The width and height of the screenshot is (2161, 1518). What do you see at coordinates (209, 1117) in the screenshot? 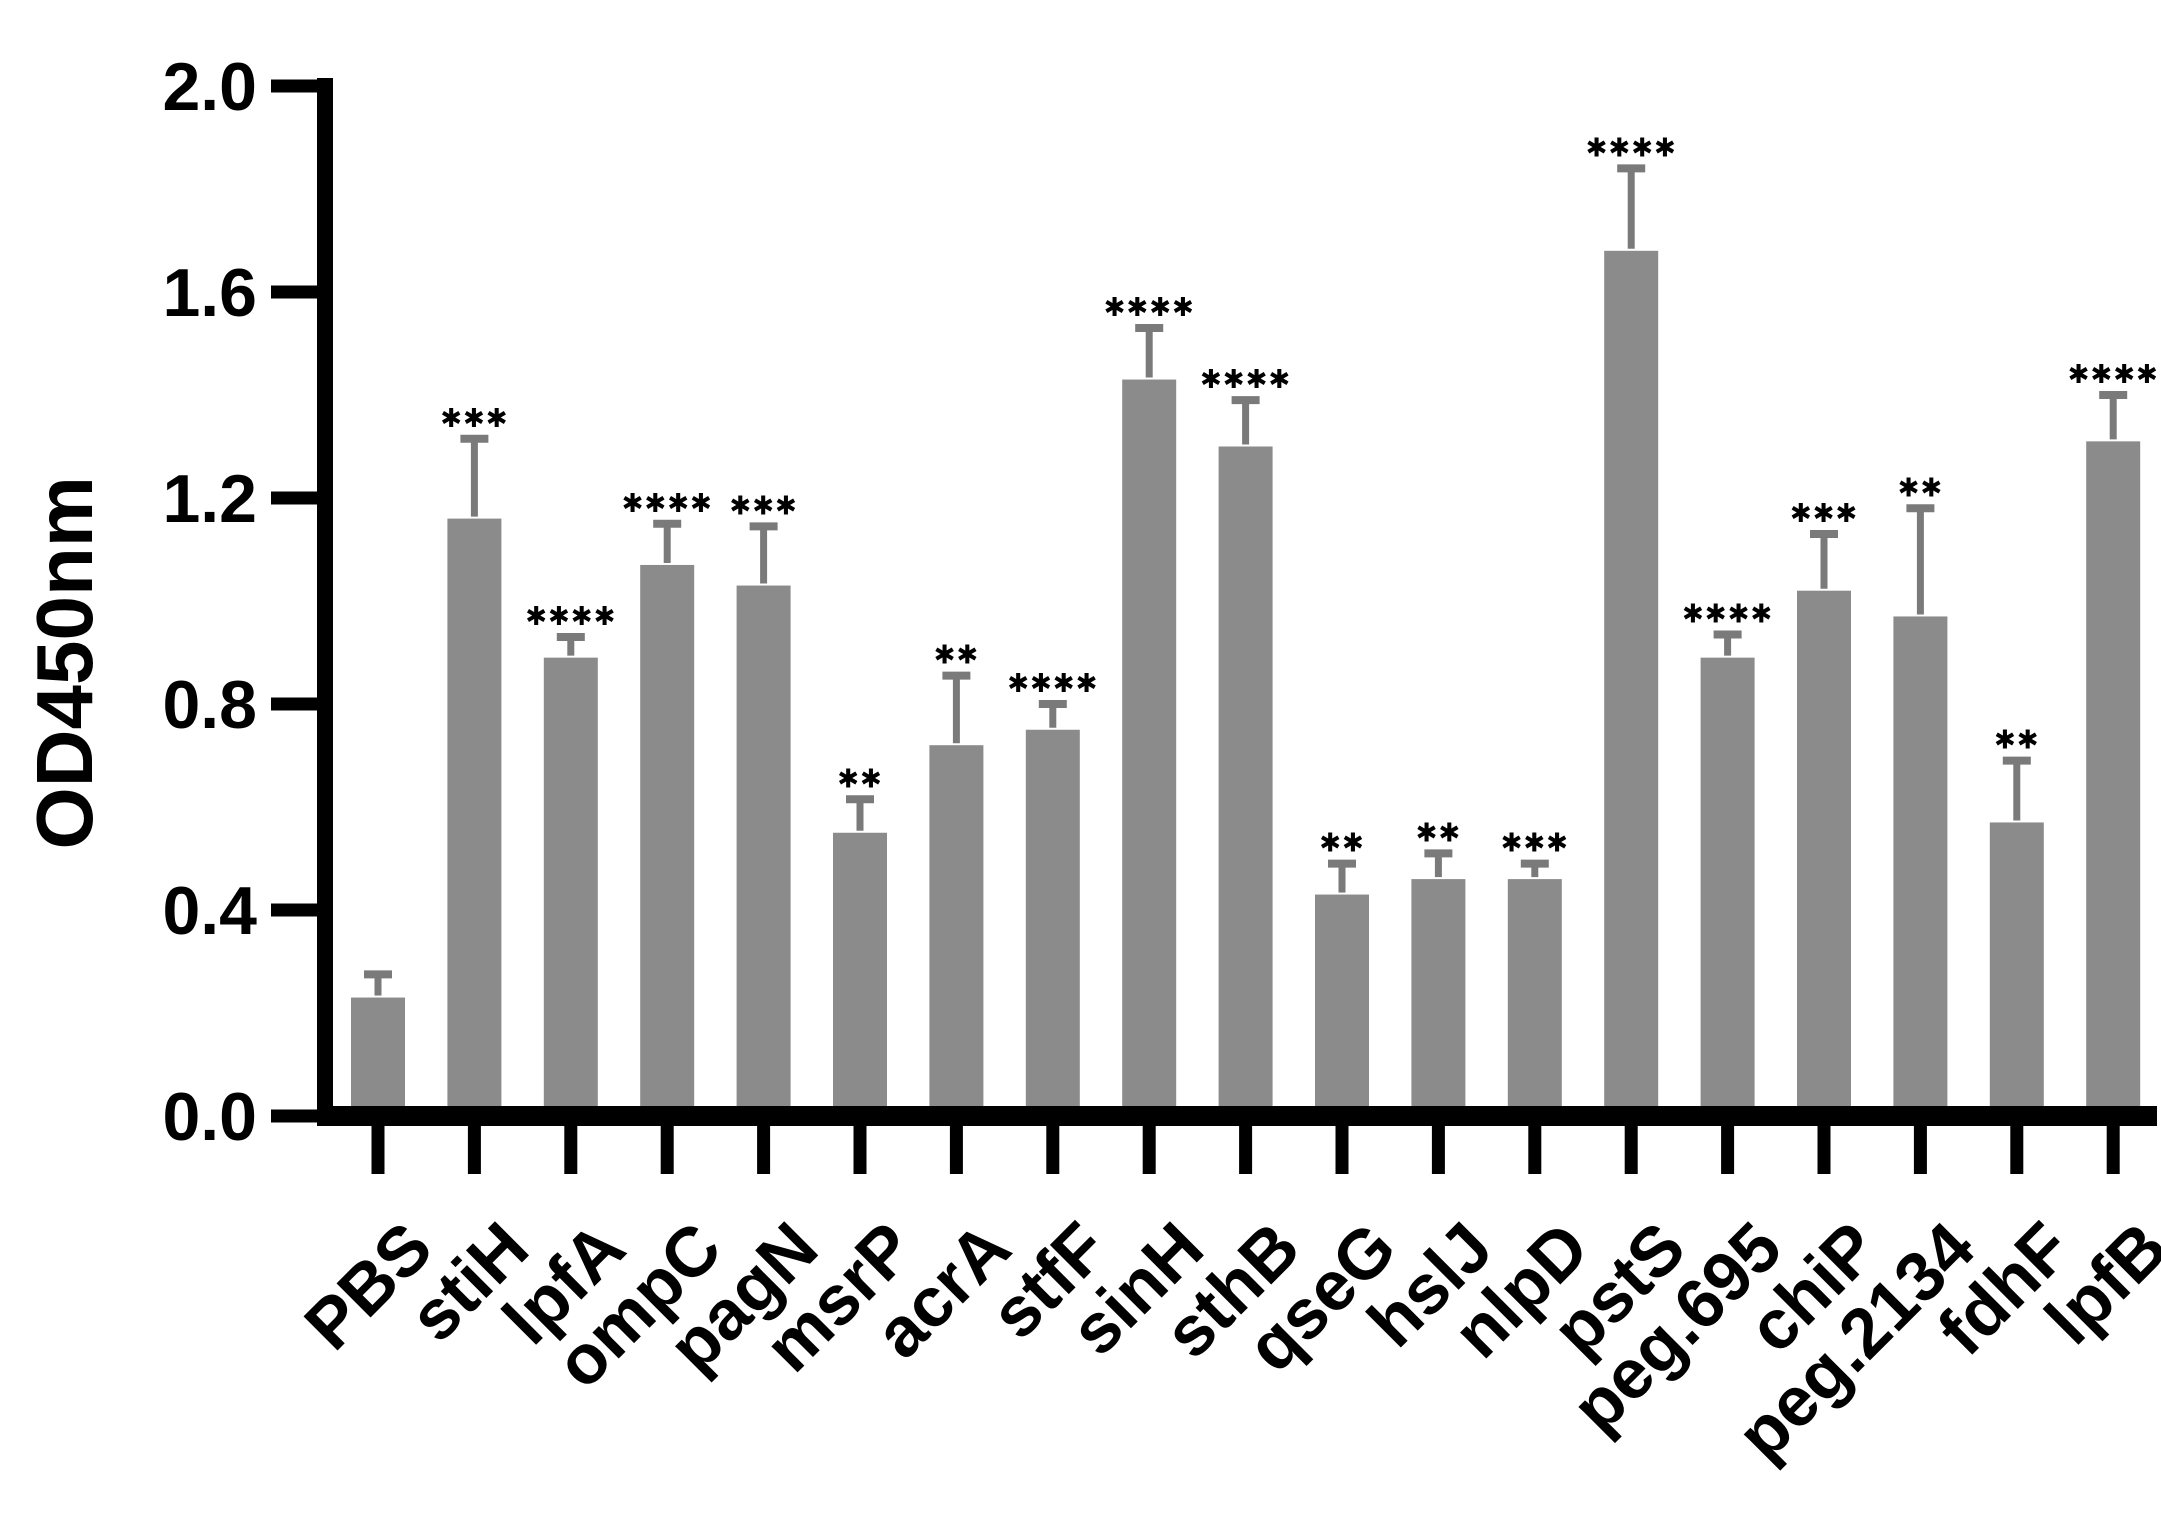
I see `y-axis-tick-label: 0.0` at bounding box center [209, 1117].